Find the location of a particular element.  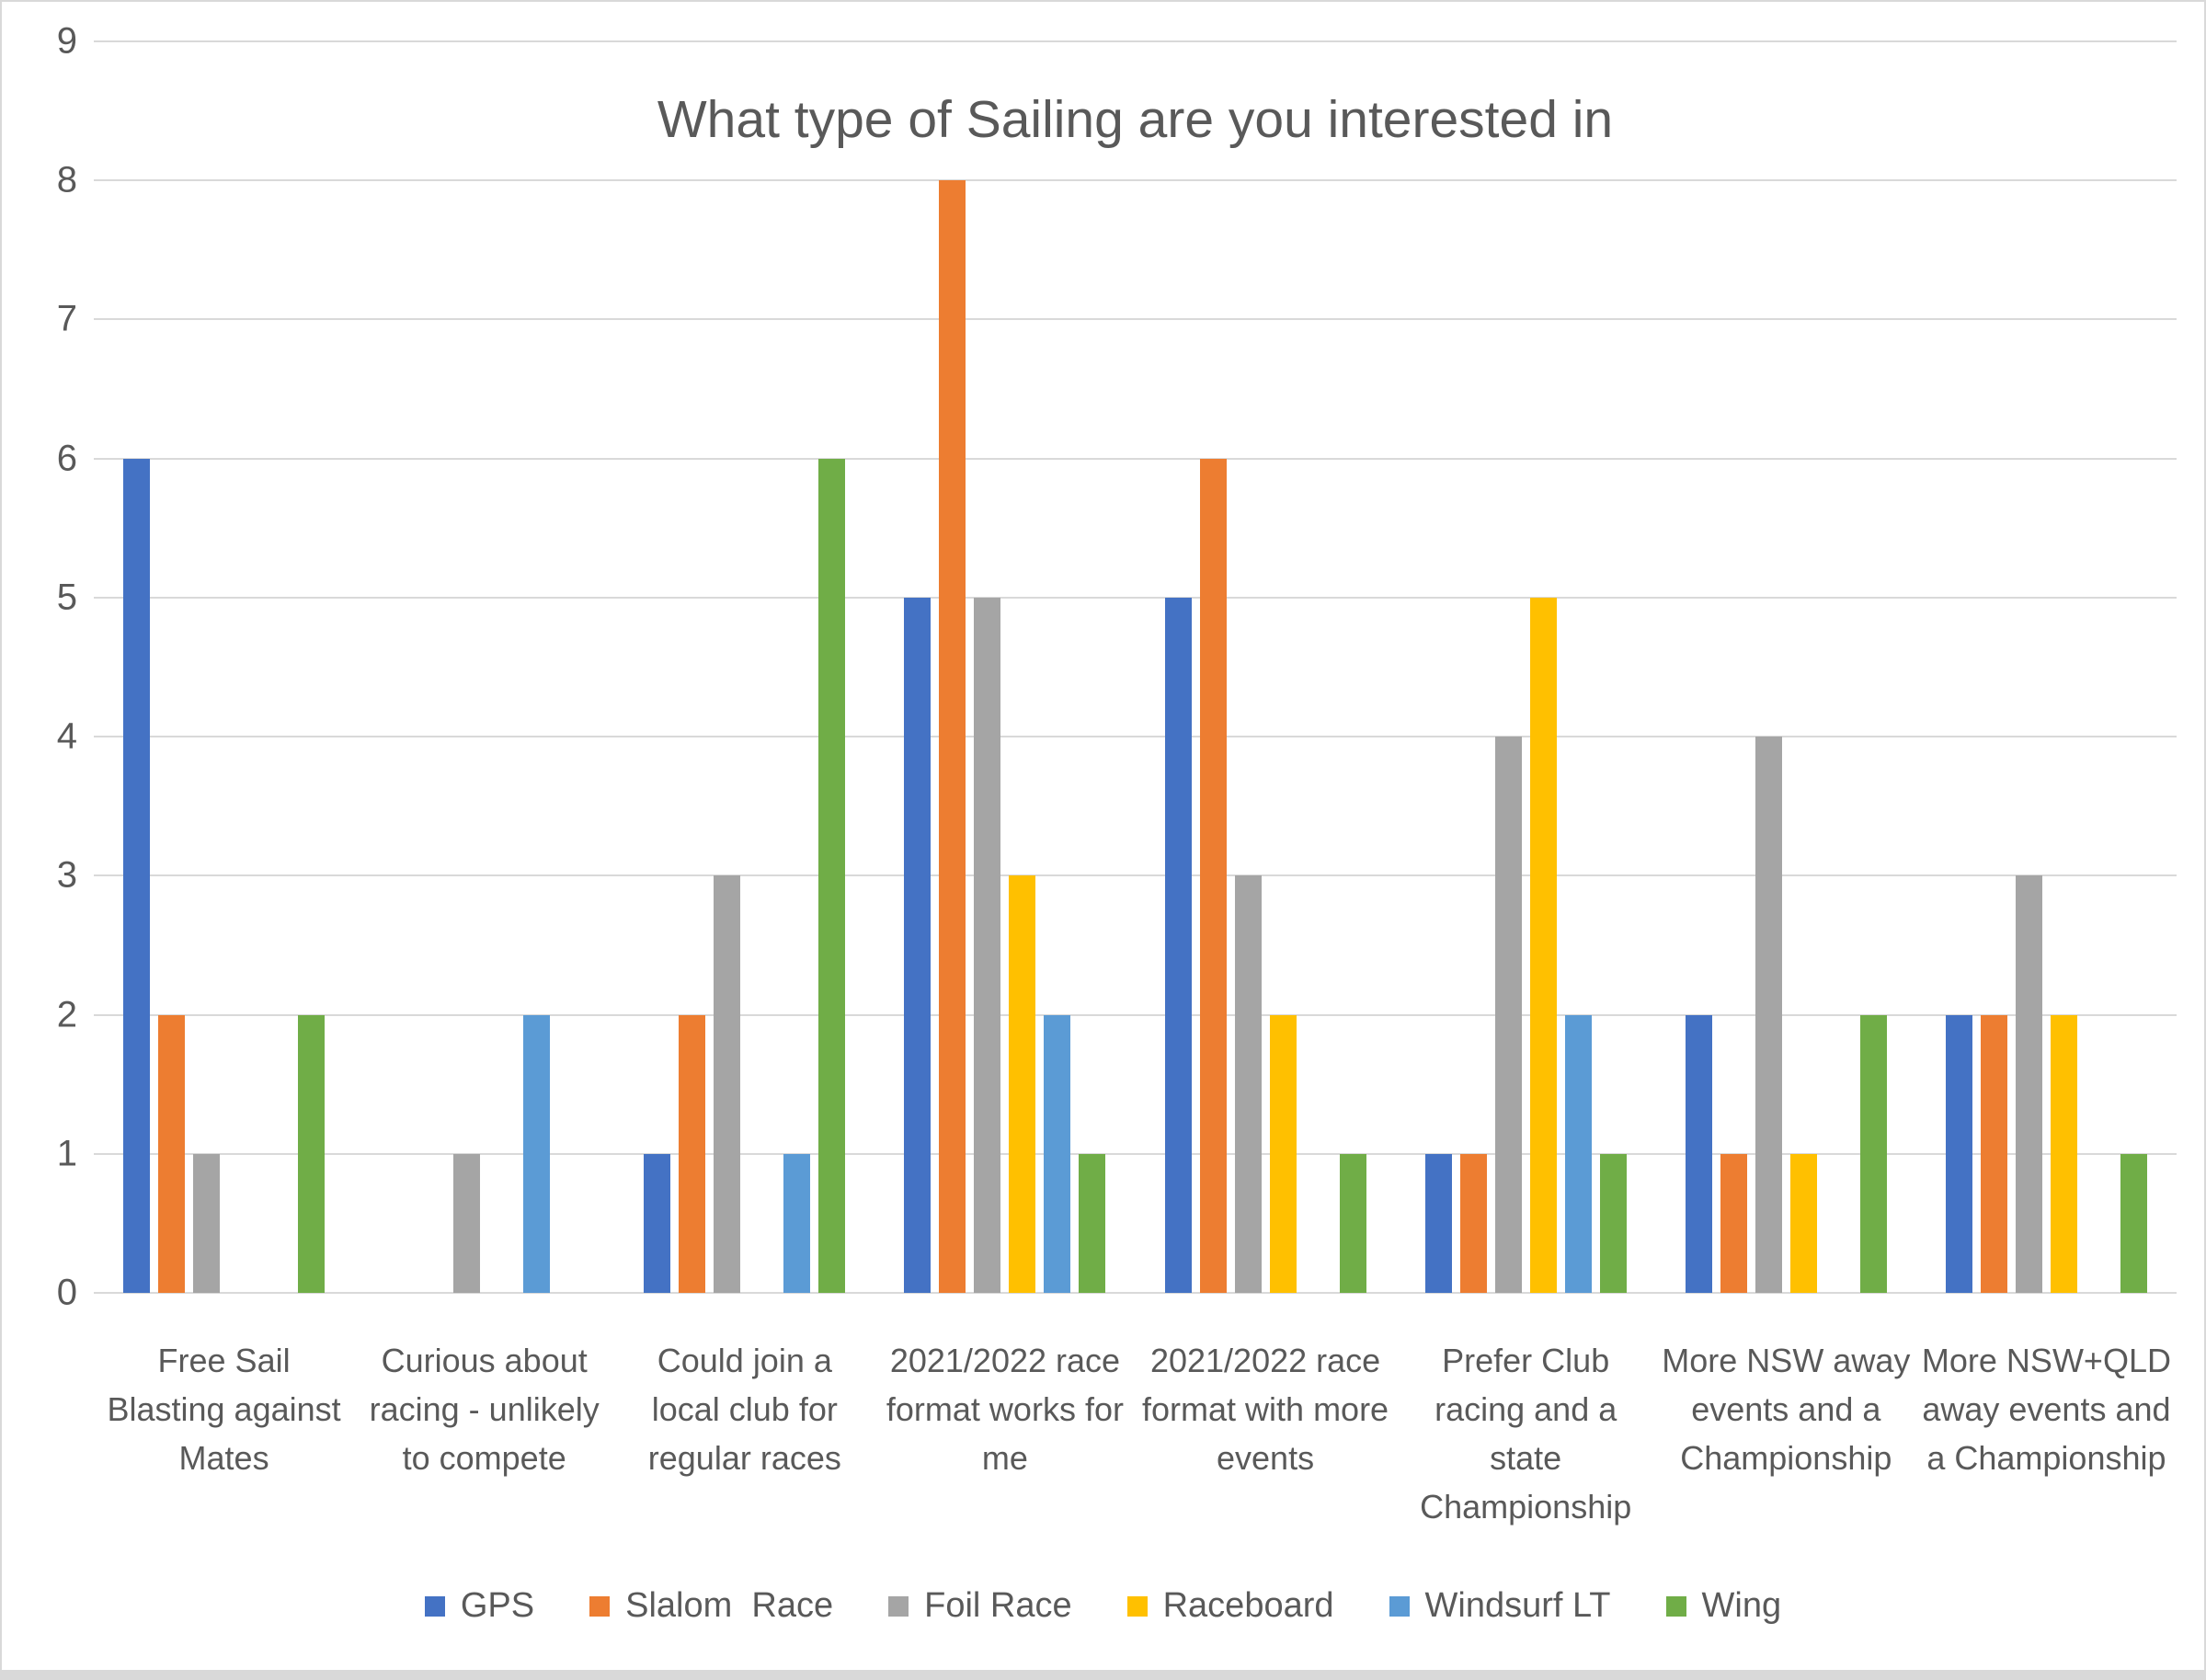

y-axis-tick-label: 9 is located at coordinates (66, 41).